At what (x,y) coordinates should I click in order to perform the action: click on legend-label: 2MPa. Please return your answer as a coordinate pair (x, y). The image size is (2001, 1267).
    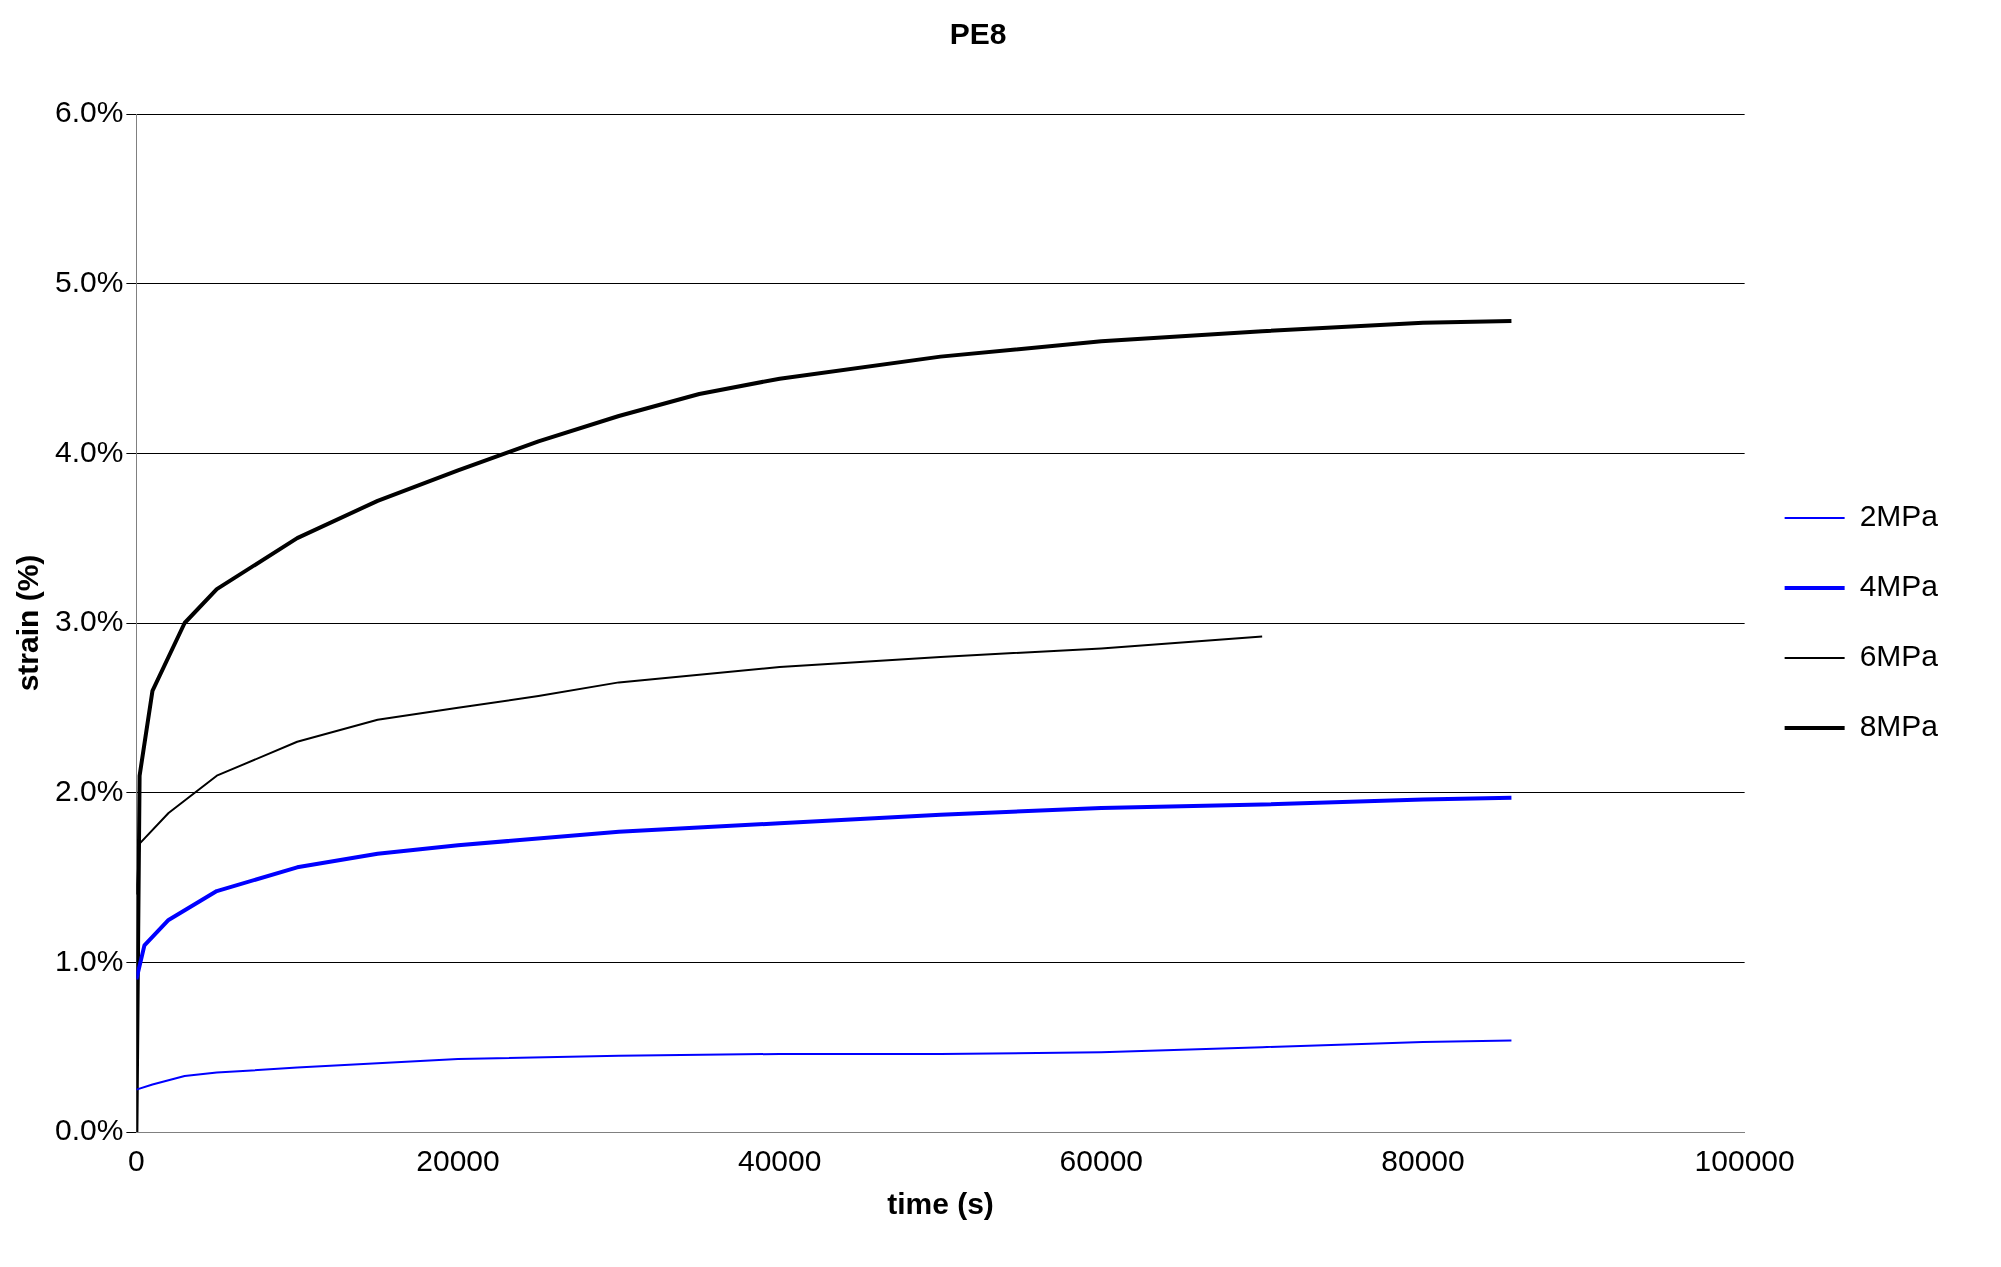
    Looking at the image, I should click on (1899, 516).